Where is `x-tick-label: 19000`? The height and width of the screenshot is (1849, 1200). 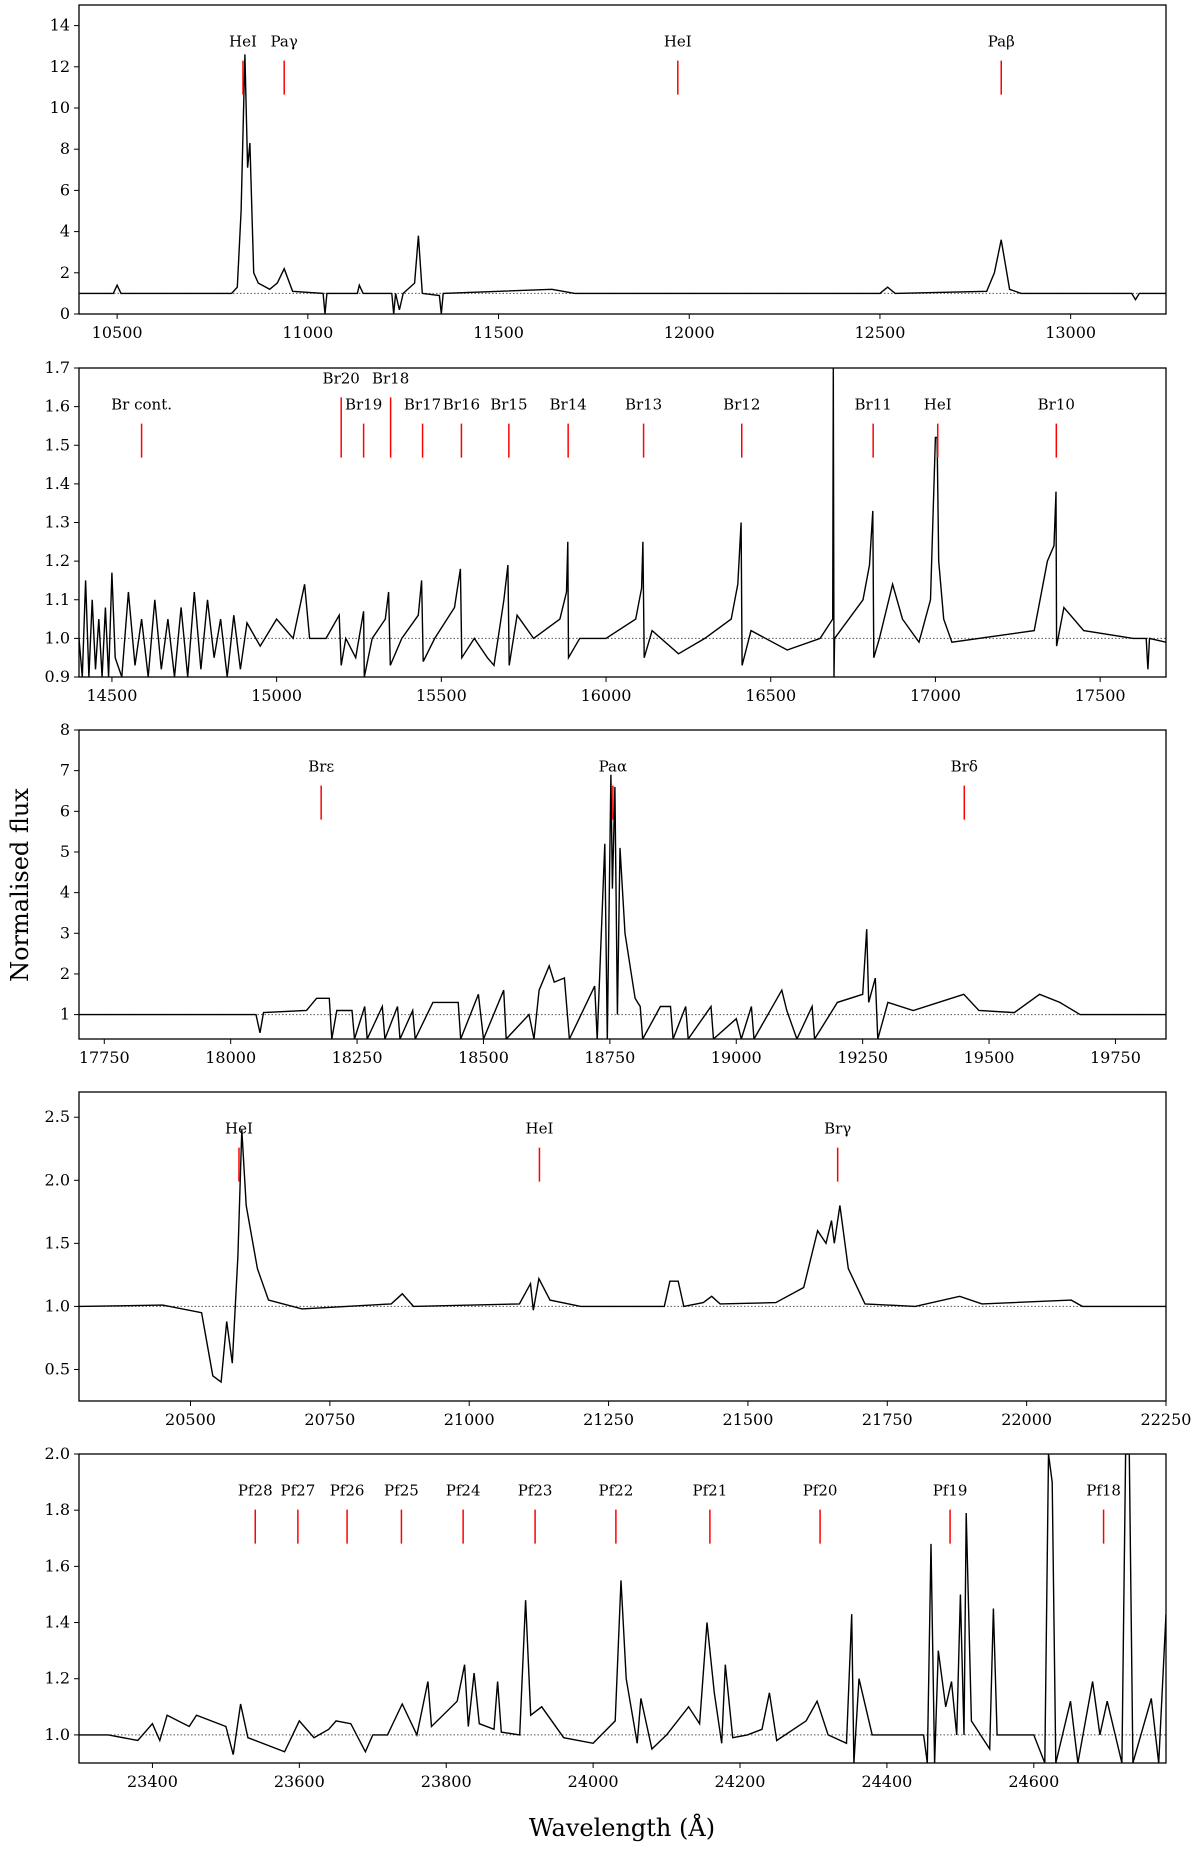
x-tick-label: 19000 is located at coordinates (736, 1057).